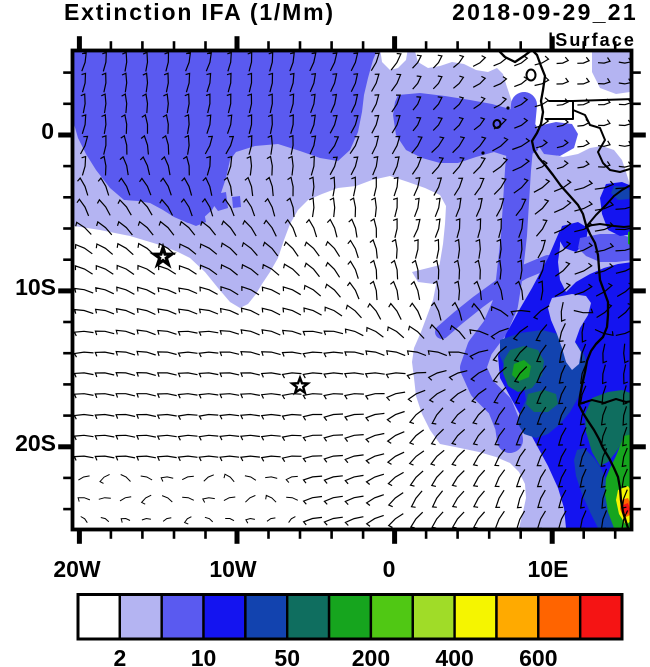 The height and width of the screenshot is (667, 650). Describe the element at coordinates (592, 40) in the screenshot. I see `svg-text: |Surface` at that location.